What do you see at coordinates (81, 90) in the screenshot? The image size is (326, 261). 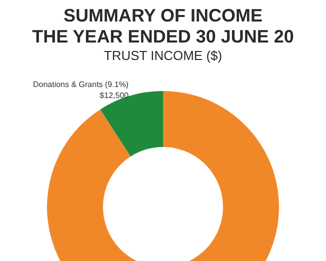 I see `slice-label: Donations & Grants (9.1%) $12,500` at bounding box center [81, 90].